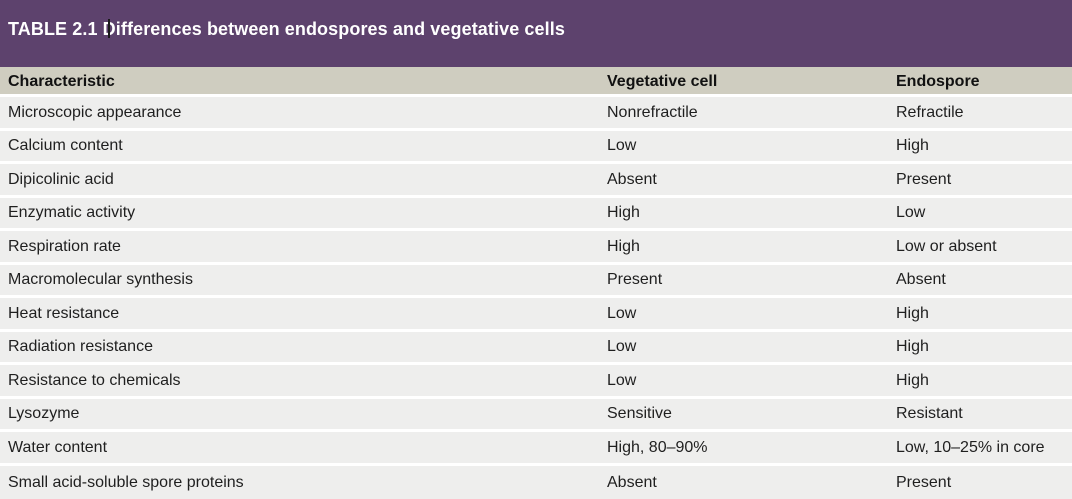 The height and width of the screenshot is (499, 1072). What do you see at coordinates (743, 416) in the screenshot?
I see `cell-vegetative-cell: Sensitive` at bounding box center [743, 416].